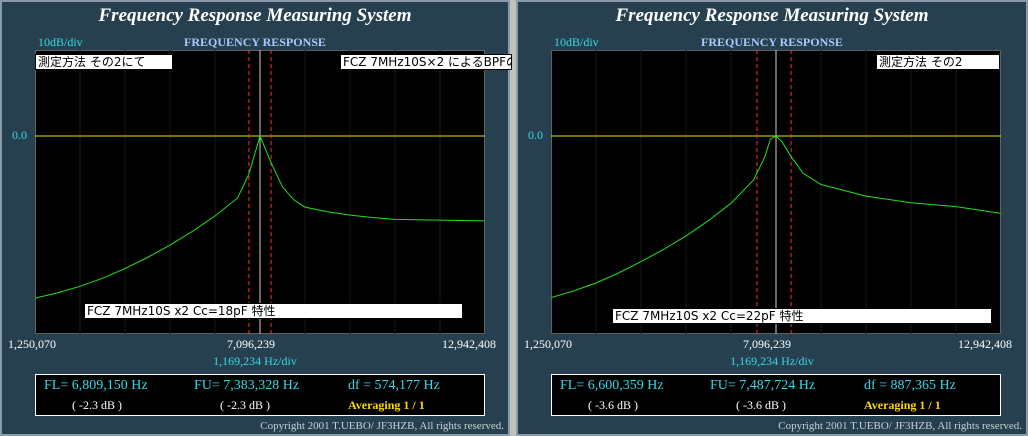 The image size is (1028, 436). What do you see at coordinates (247, 385) in the screenshot?
I see `fu-readout: FU= 7,383,328 Hz` at bounding box center [247, 385].